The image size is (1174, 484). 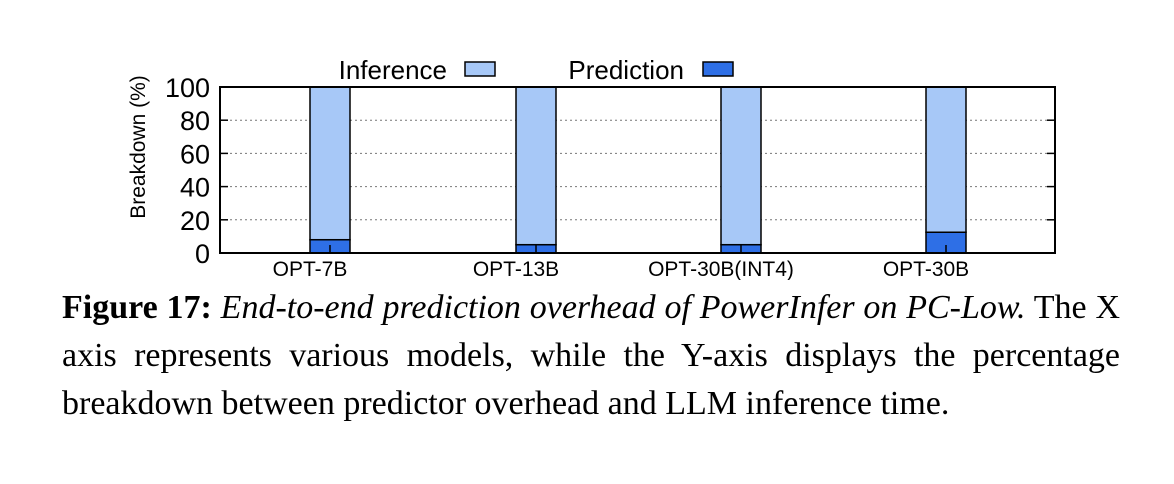 I want to click on legend-swatch-prediction, so click(x=718, y=69).